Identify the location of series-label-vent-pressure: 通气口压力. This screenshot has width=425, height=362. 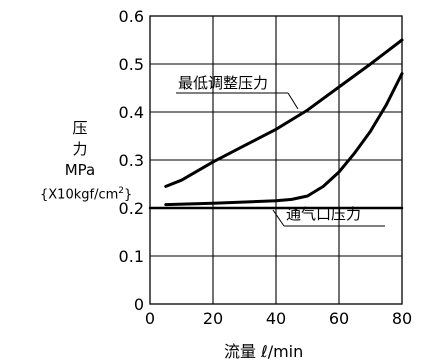
(323, 214).